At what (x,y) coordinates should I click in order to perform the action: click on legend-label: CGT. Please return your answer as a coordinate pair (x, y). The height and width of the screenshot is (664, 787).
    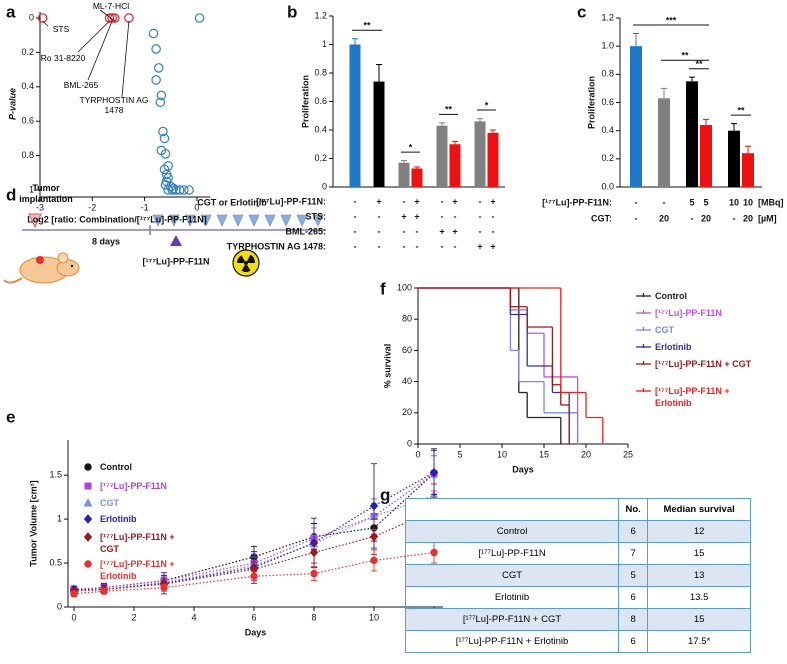
    Looking at the image, I should click on (664, 330).